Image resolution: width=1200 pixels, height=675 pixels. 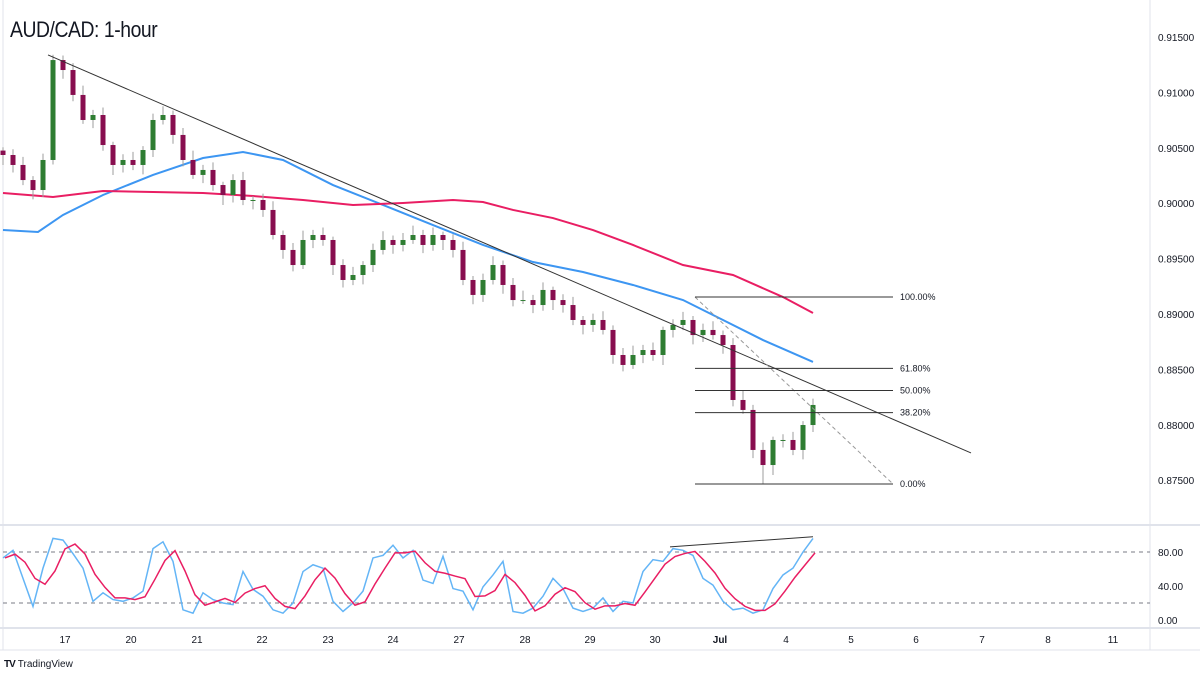 I want to click on stochastic-axis: 80.00 40.00 0.00, so click(x=1170, y=587).